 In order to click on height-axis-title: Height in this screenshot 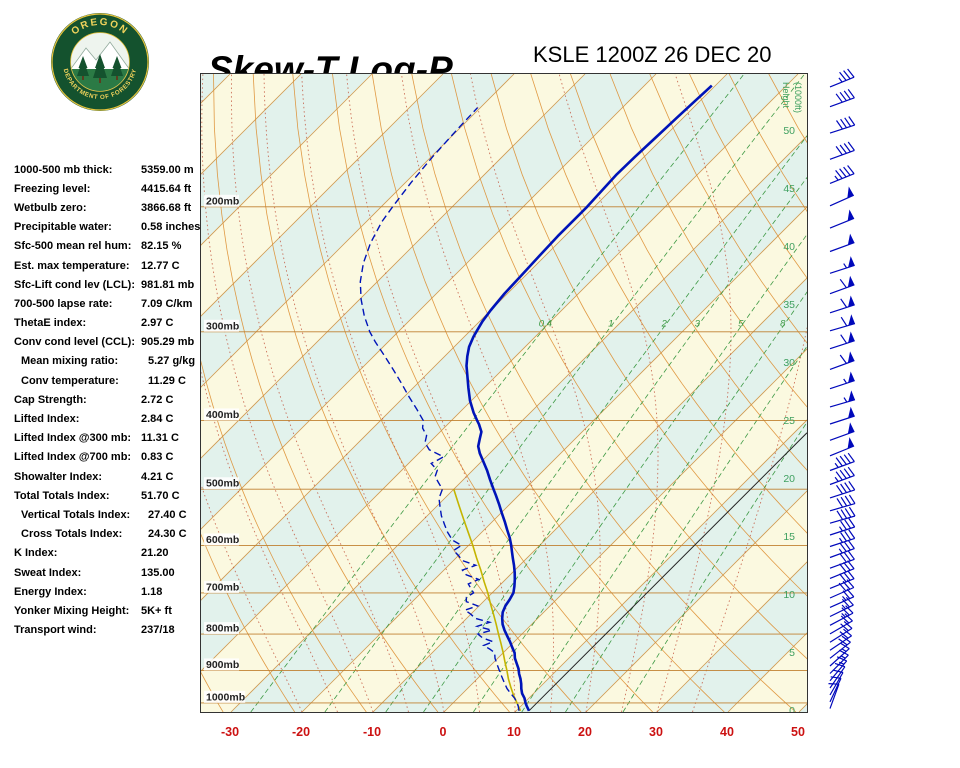, I will do `click(786, 95)`.